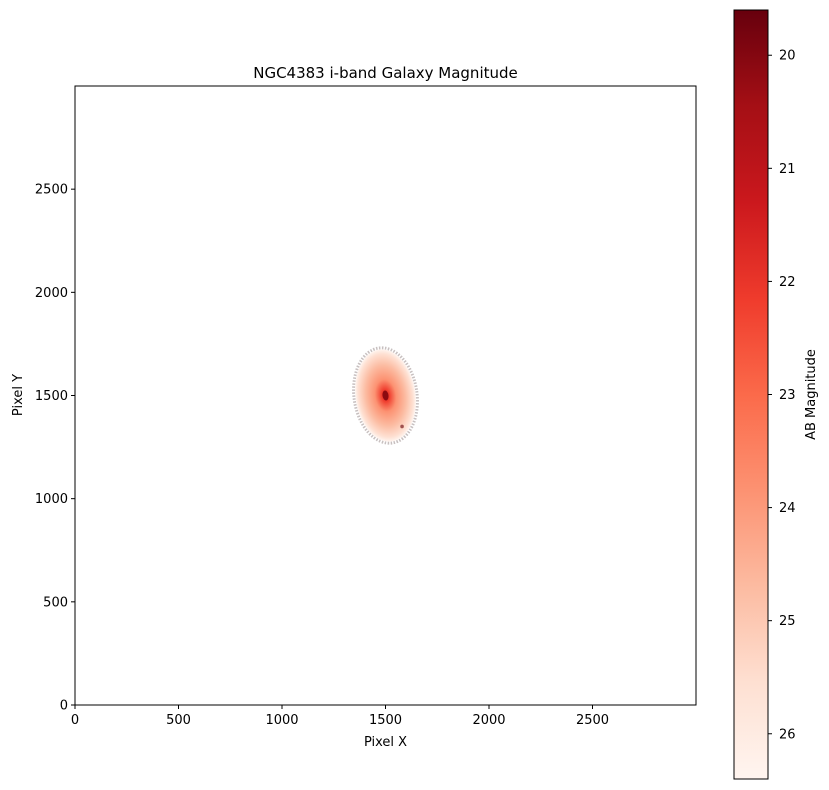 This screenshot has width=829, height=790. What do you see at coordinates (385, 742) in the screenshot?
I see `x-axis-label: Pixel X` at bounding box center [385, 742].